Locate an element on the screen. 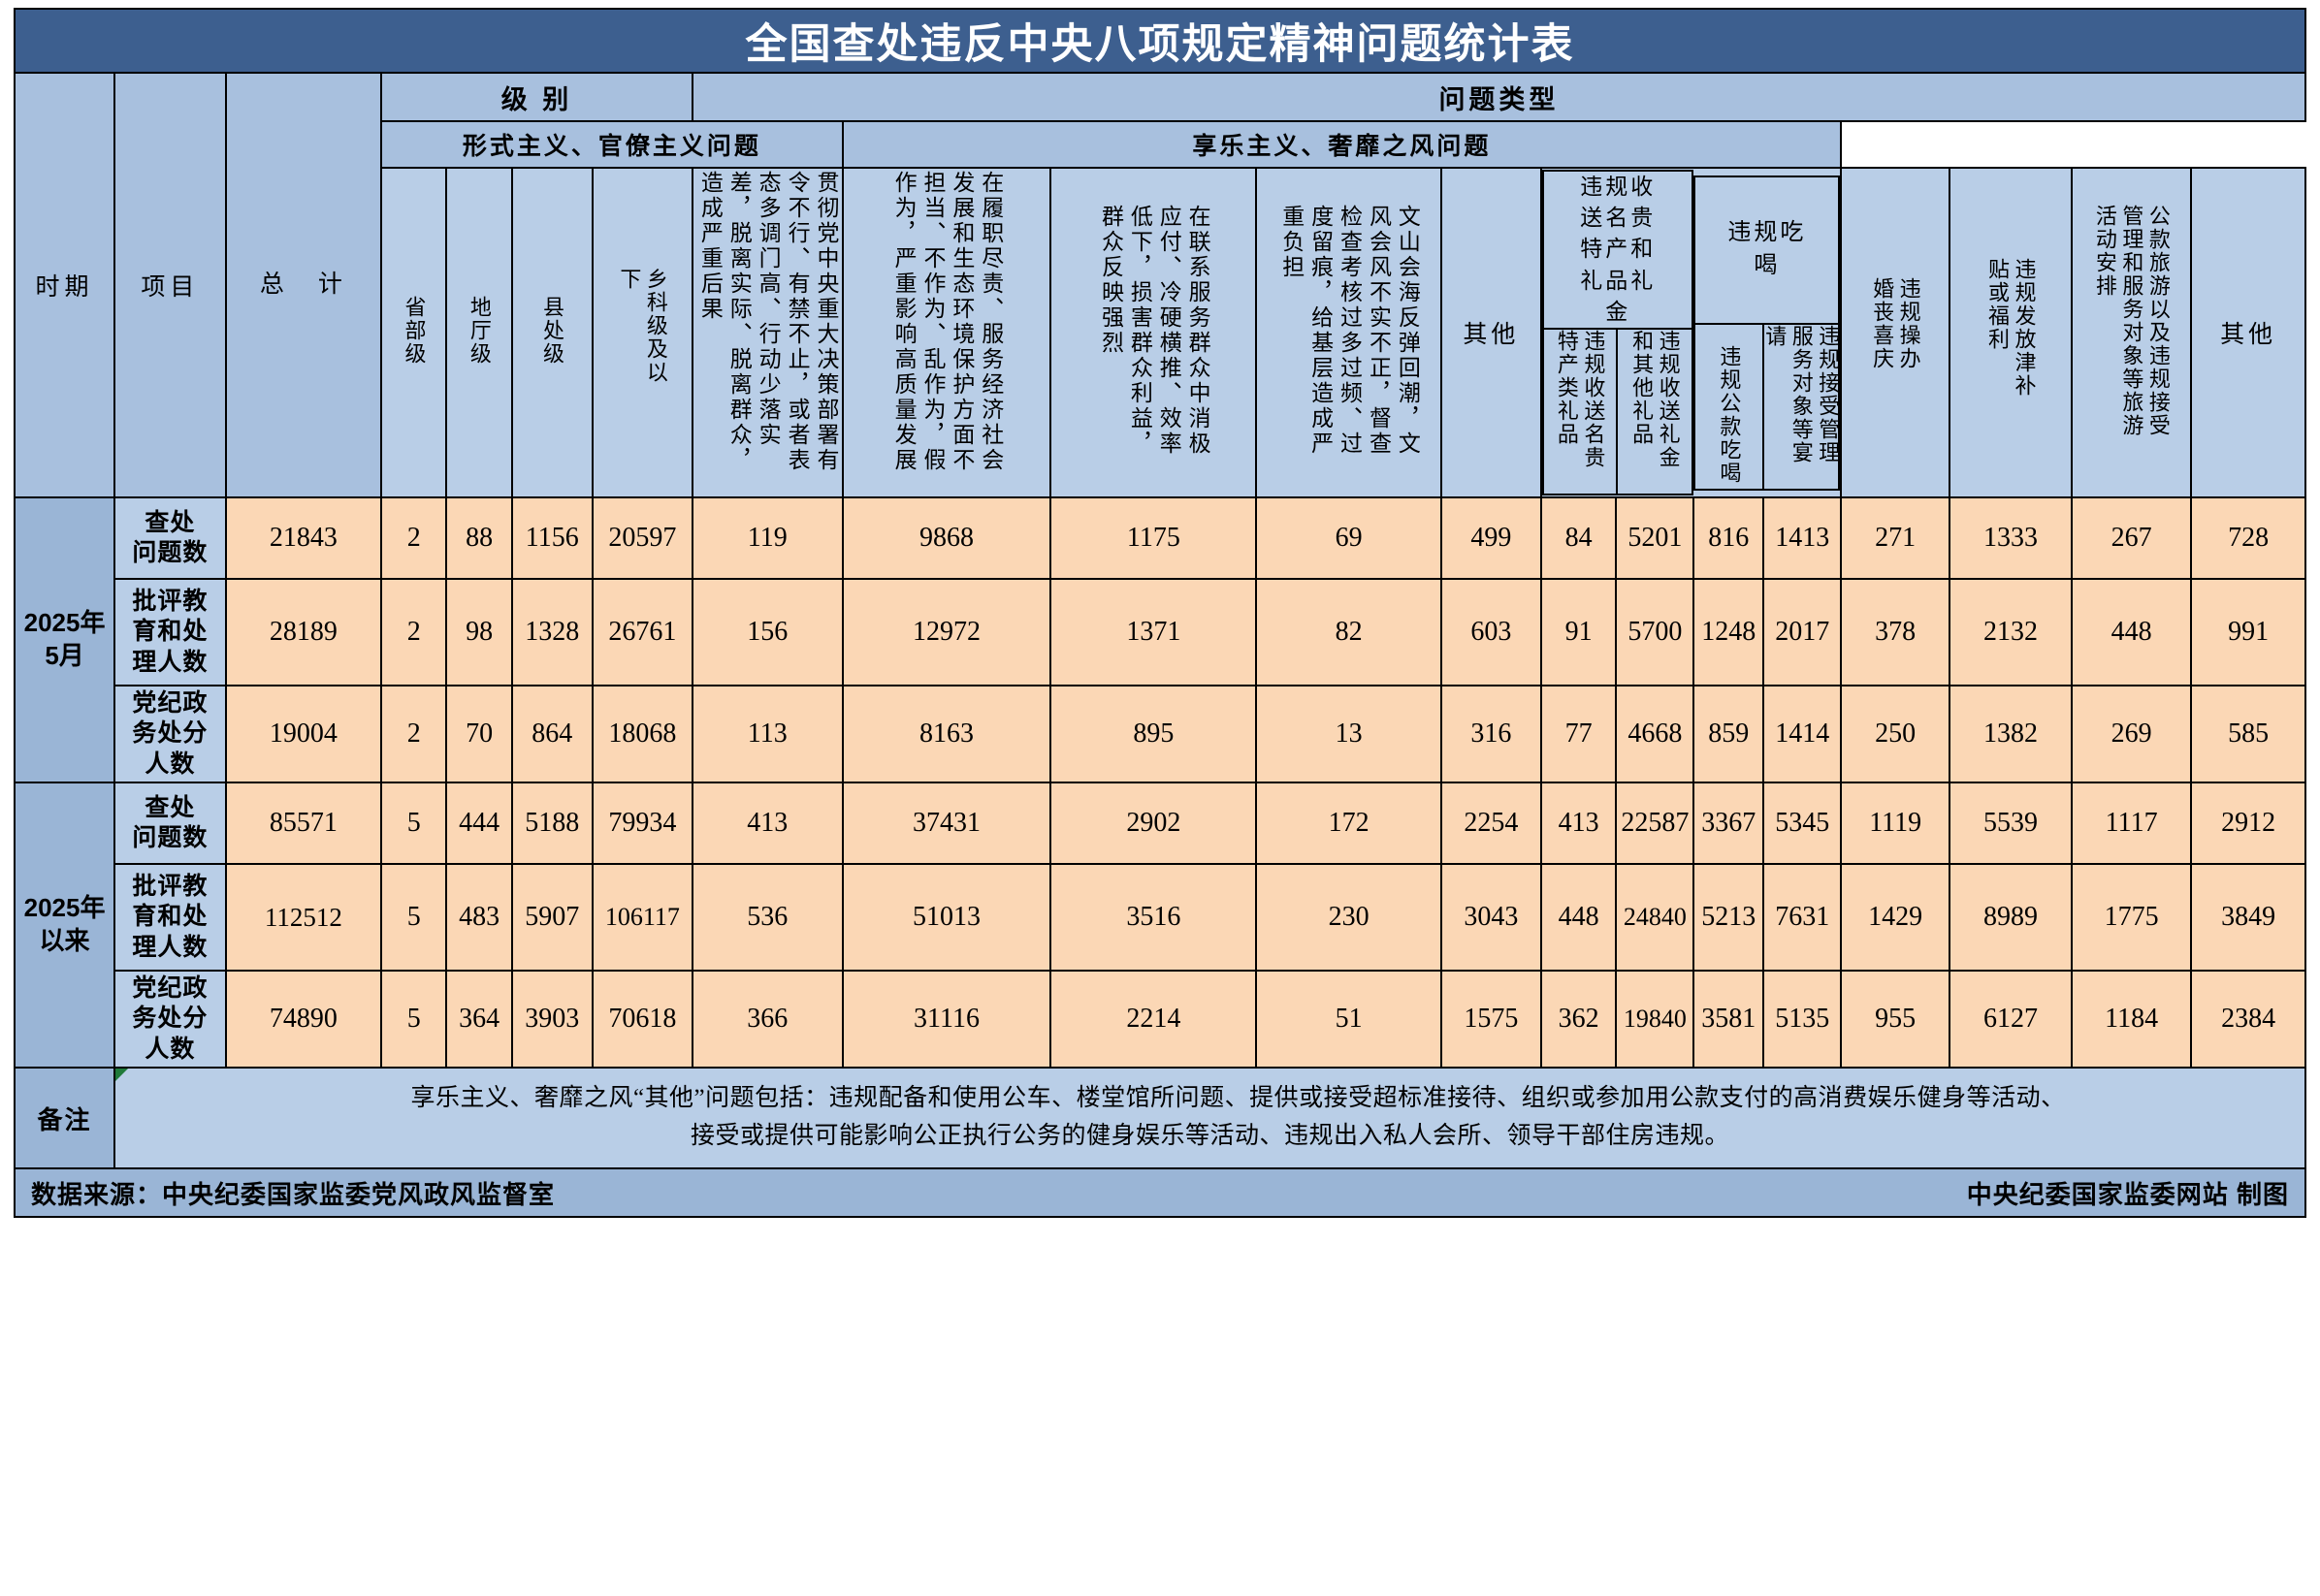  cell-level: 1156 is located at coordinates (552, 538).